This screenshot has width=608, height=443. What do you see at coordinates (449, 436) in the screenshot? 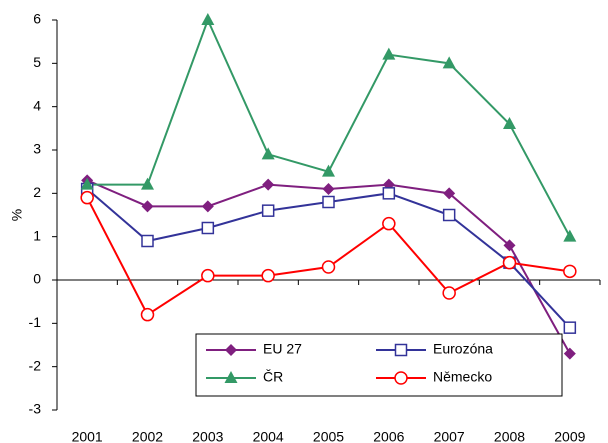
I see `x-tick-label: 2007` at bounding box center [449, 436].